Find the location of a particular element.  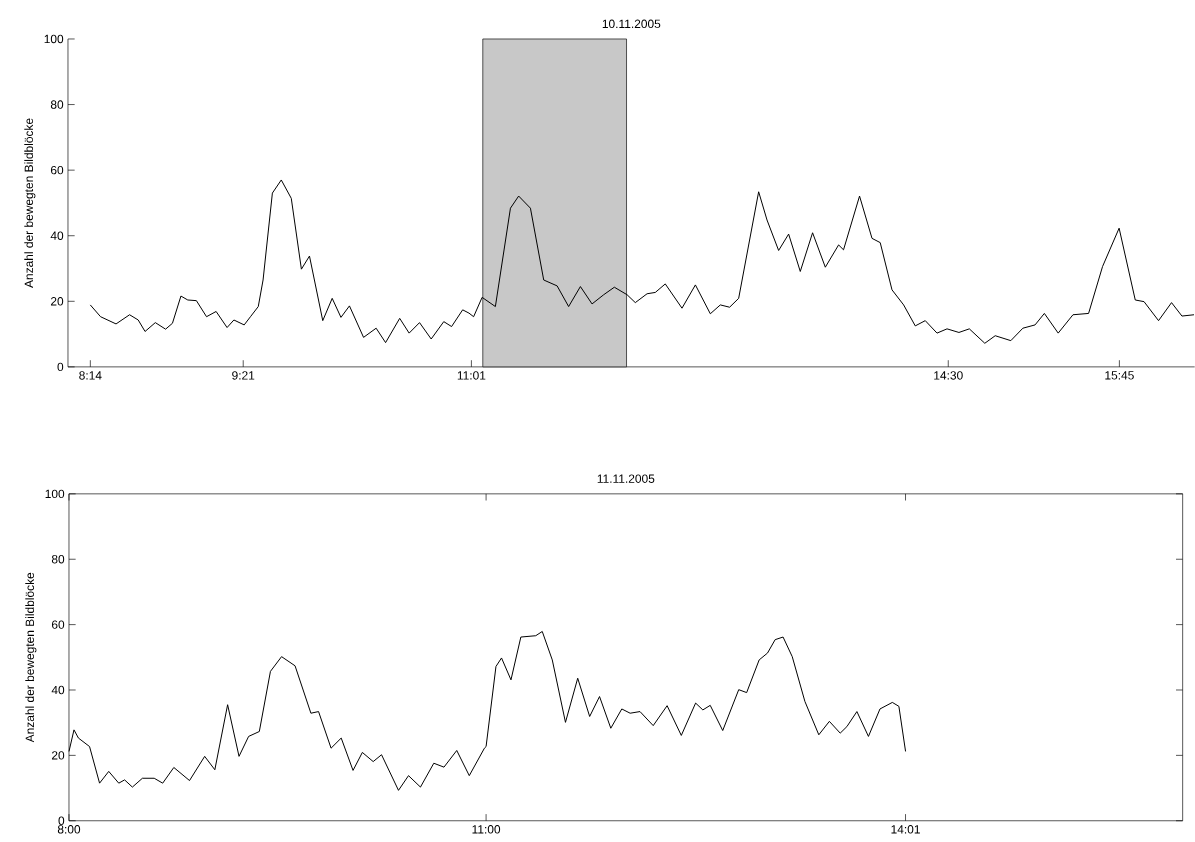

x-tick-label: 11:00 is located at coordinates (486, 829).